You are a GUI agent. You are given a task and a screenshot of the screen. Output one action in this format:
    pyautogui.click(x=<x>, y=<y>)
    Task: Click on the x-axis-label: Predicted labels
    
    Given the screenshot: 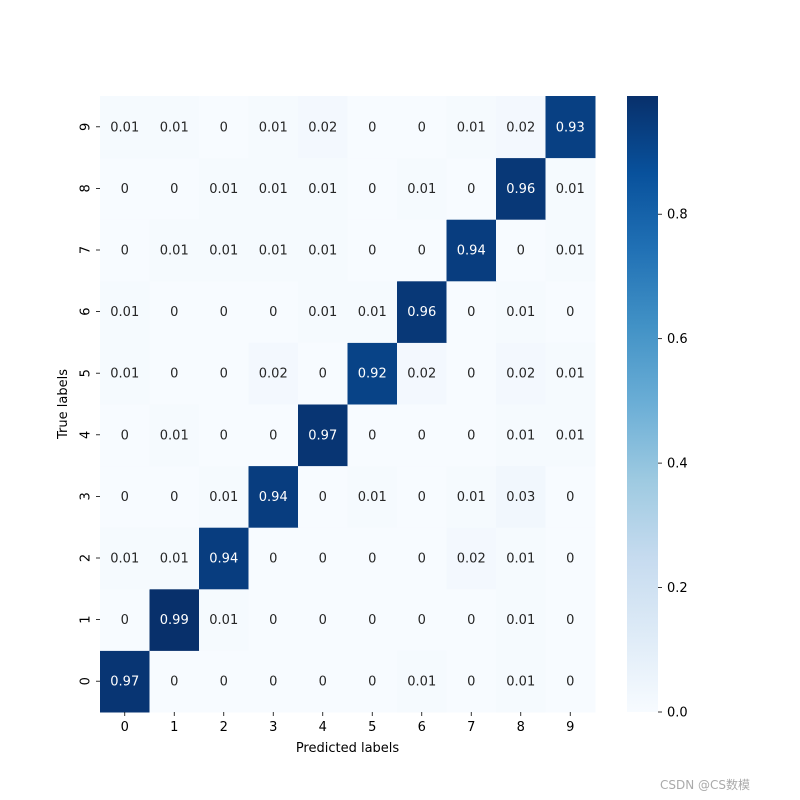 What is the action you would take?
    pyautogui.click(x=348, y=748)
    